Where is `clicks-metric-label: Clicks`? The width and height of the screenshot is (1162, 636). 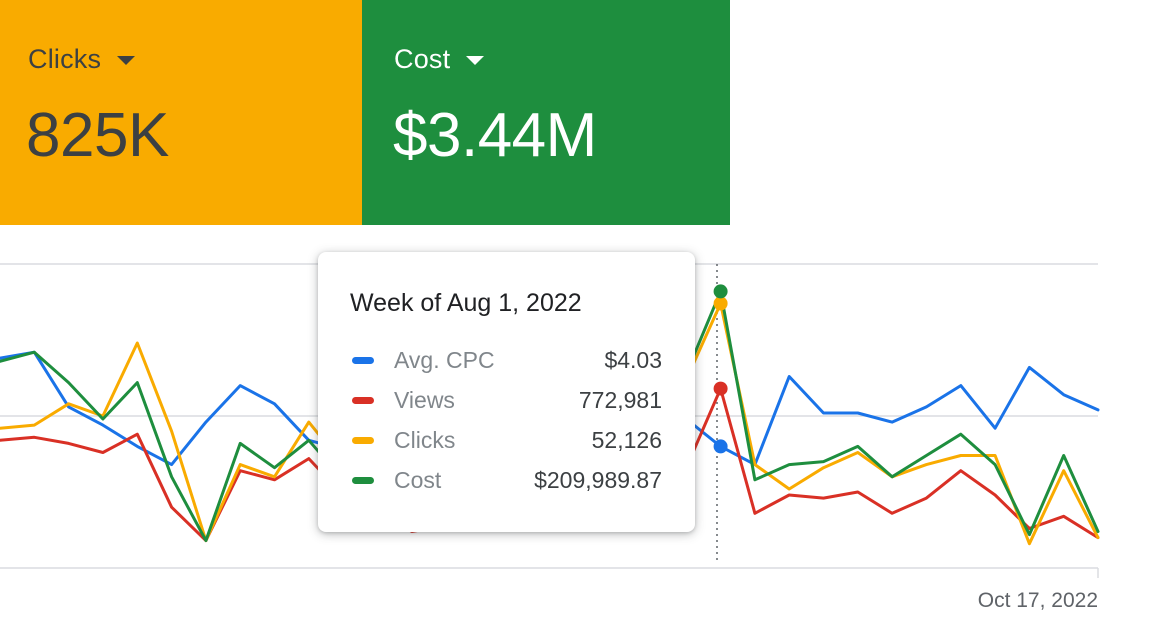
clicks-metric-label: Clicks is located at coordinates (65, 59).